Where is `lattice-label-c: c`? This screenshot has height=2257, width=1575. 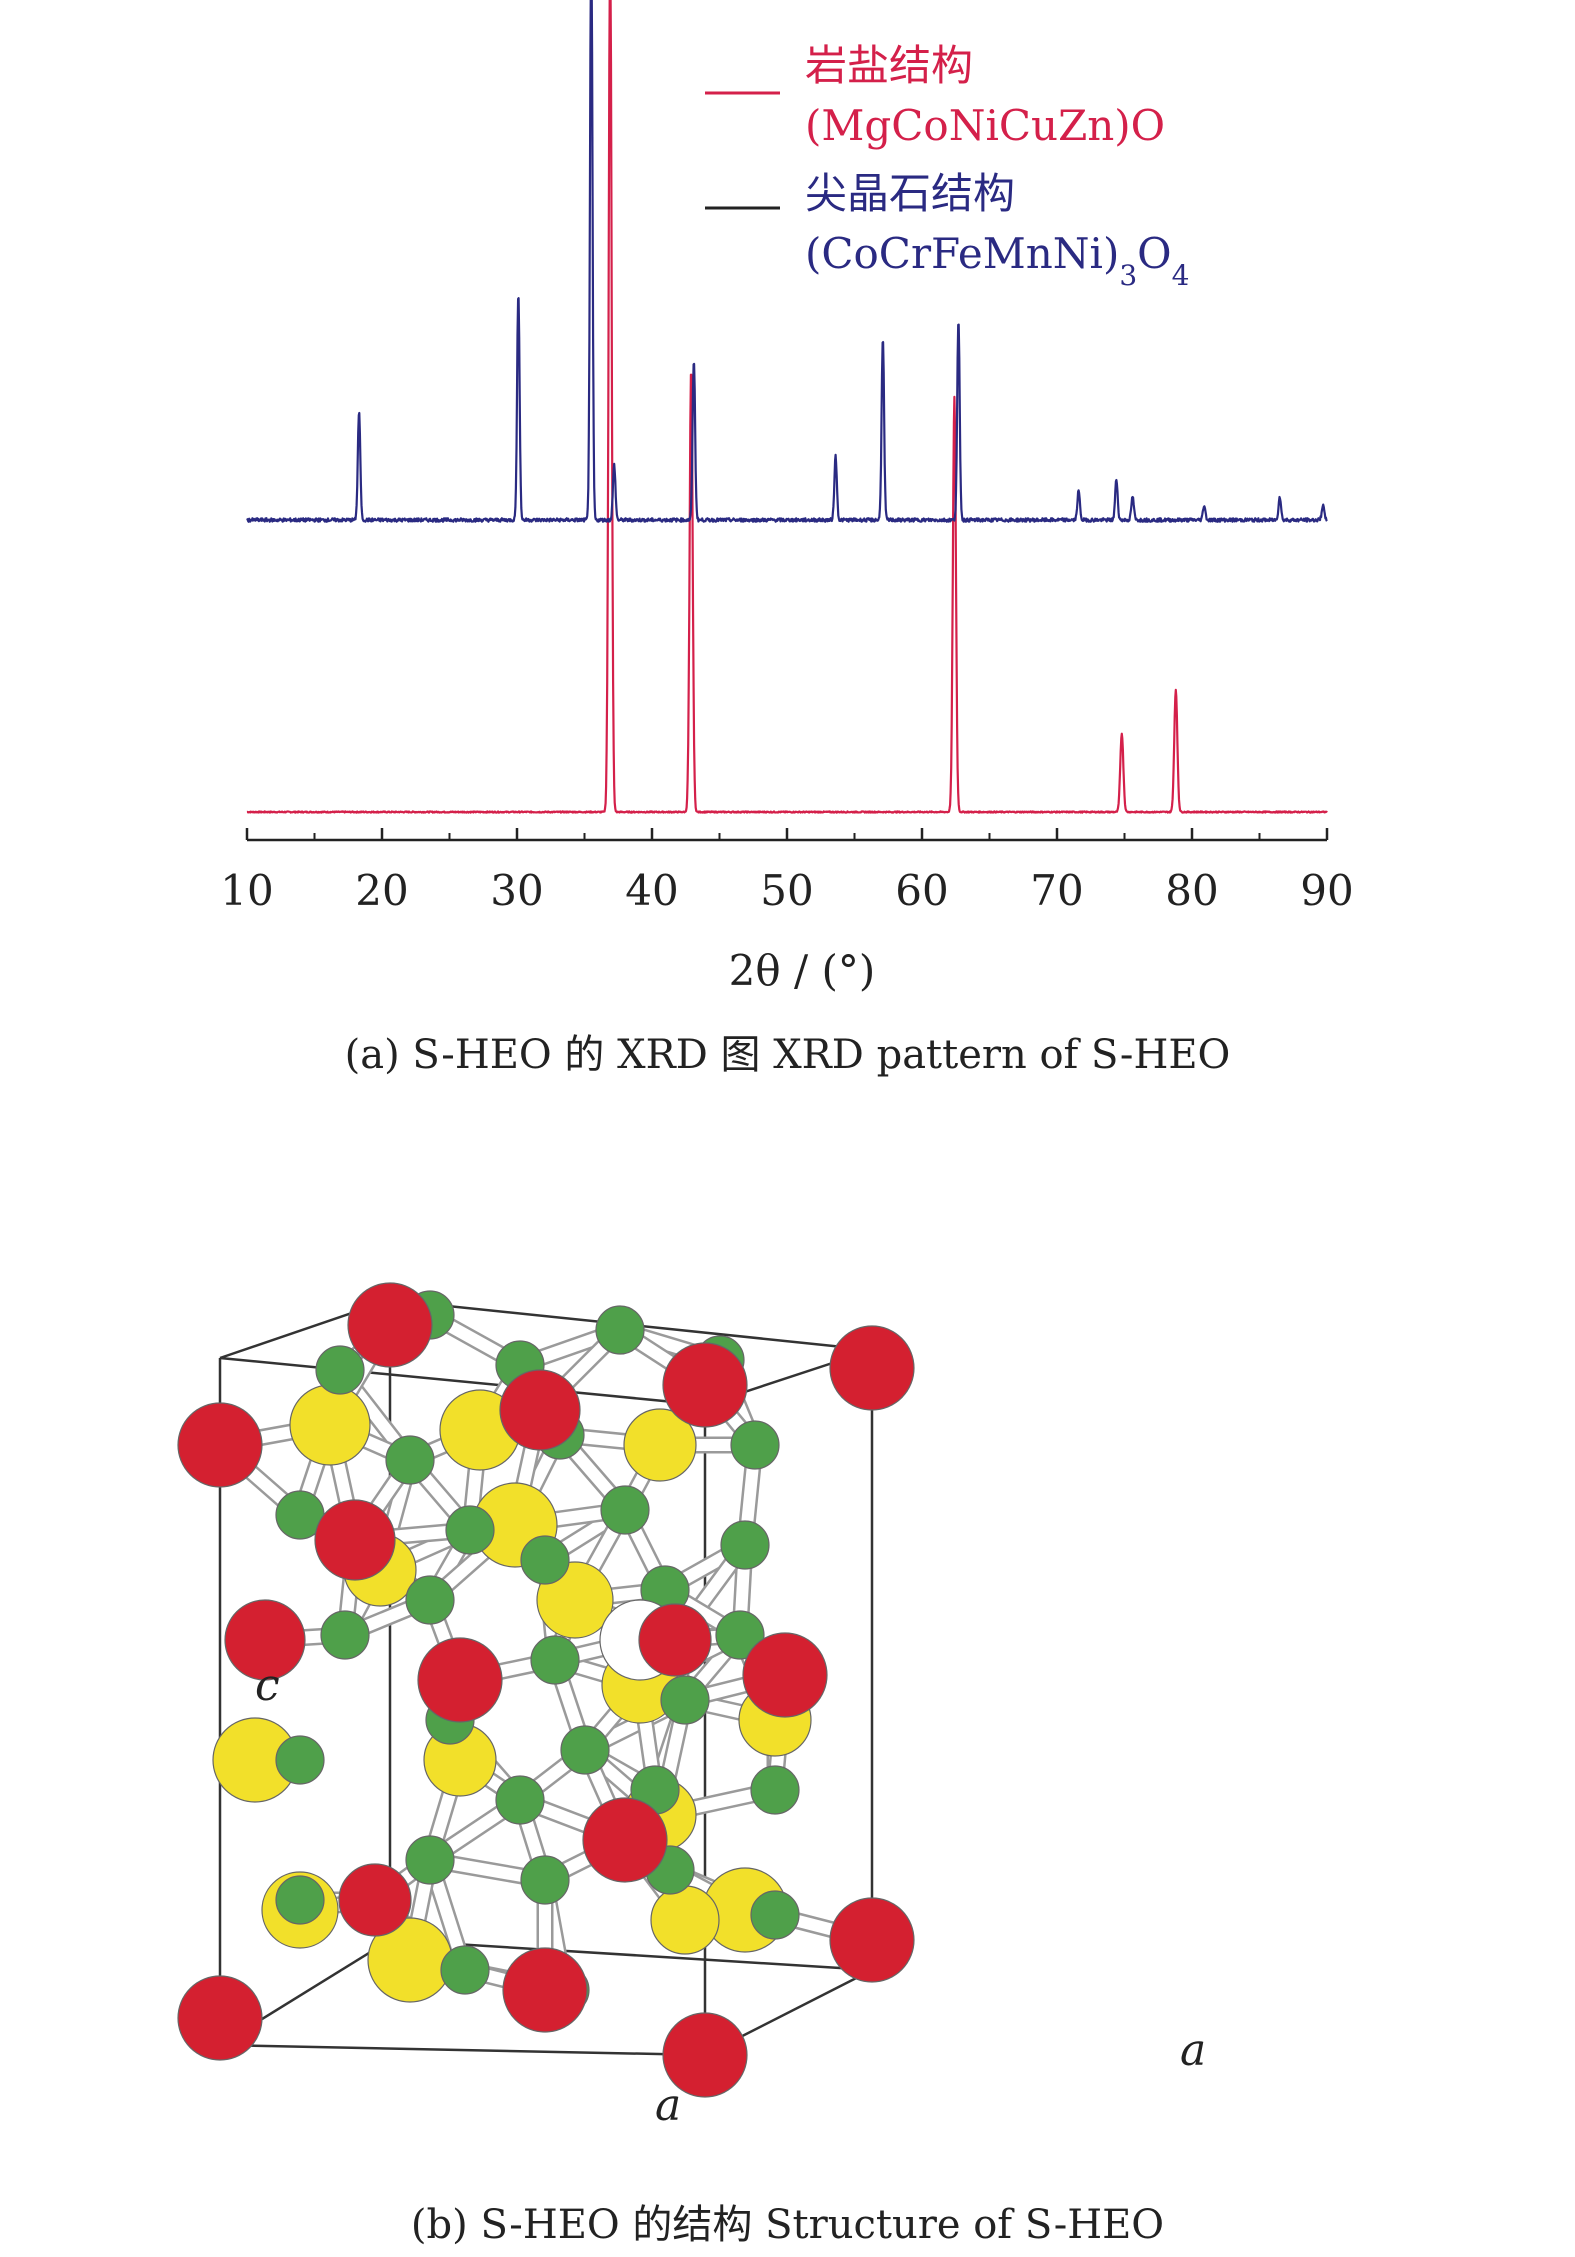 lattice-label-c: c is located at coordinates (267, 1685).